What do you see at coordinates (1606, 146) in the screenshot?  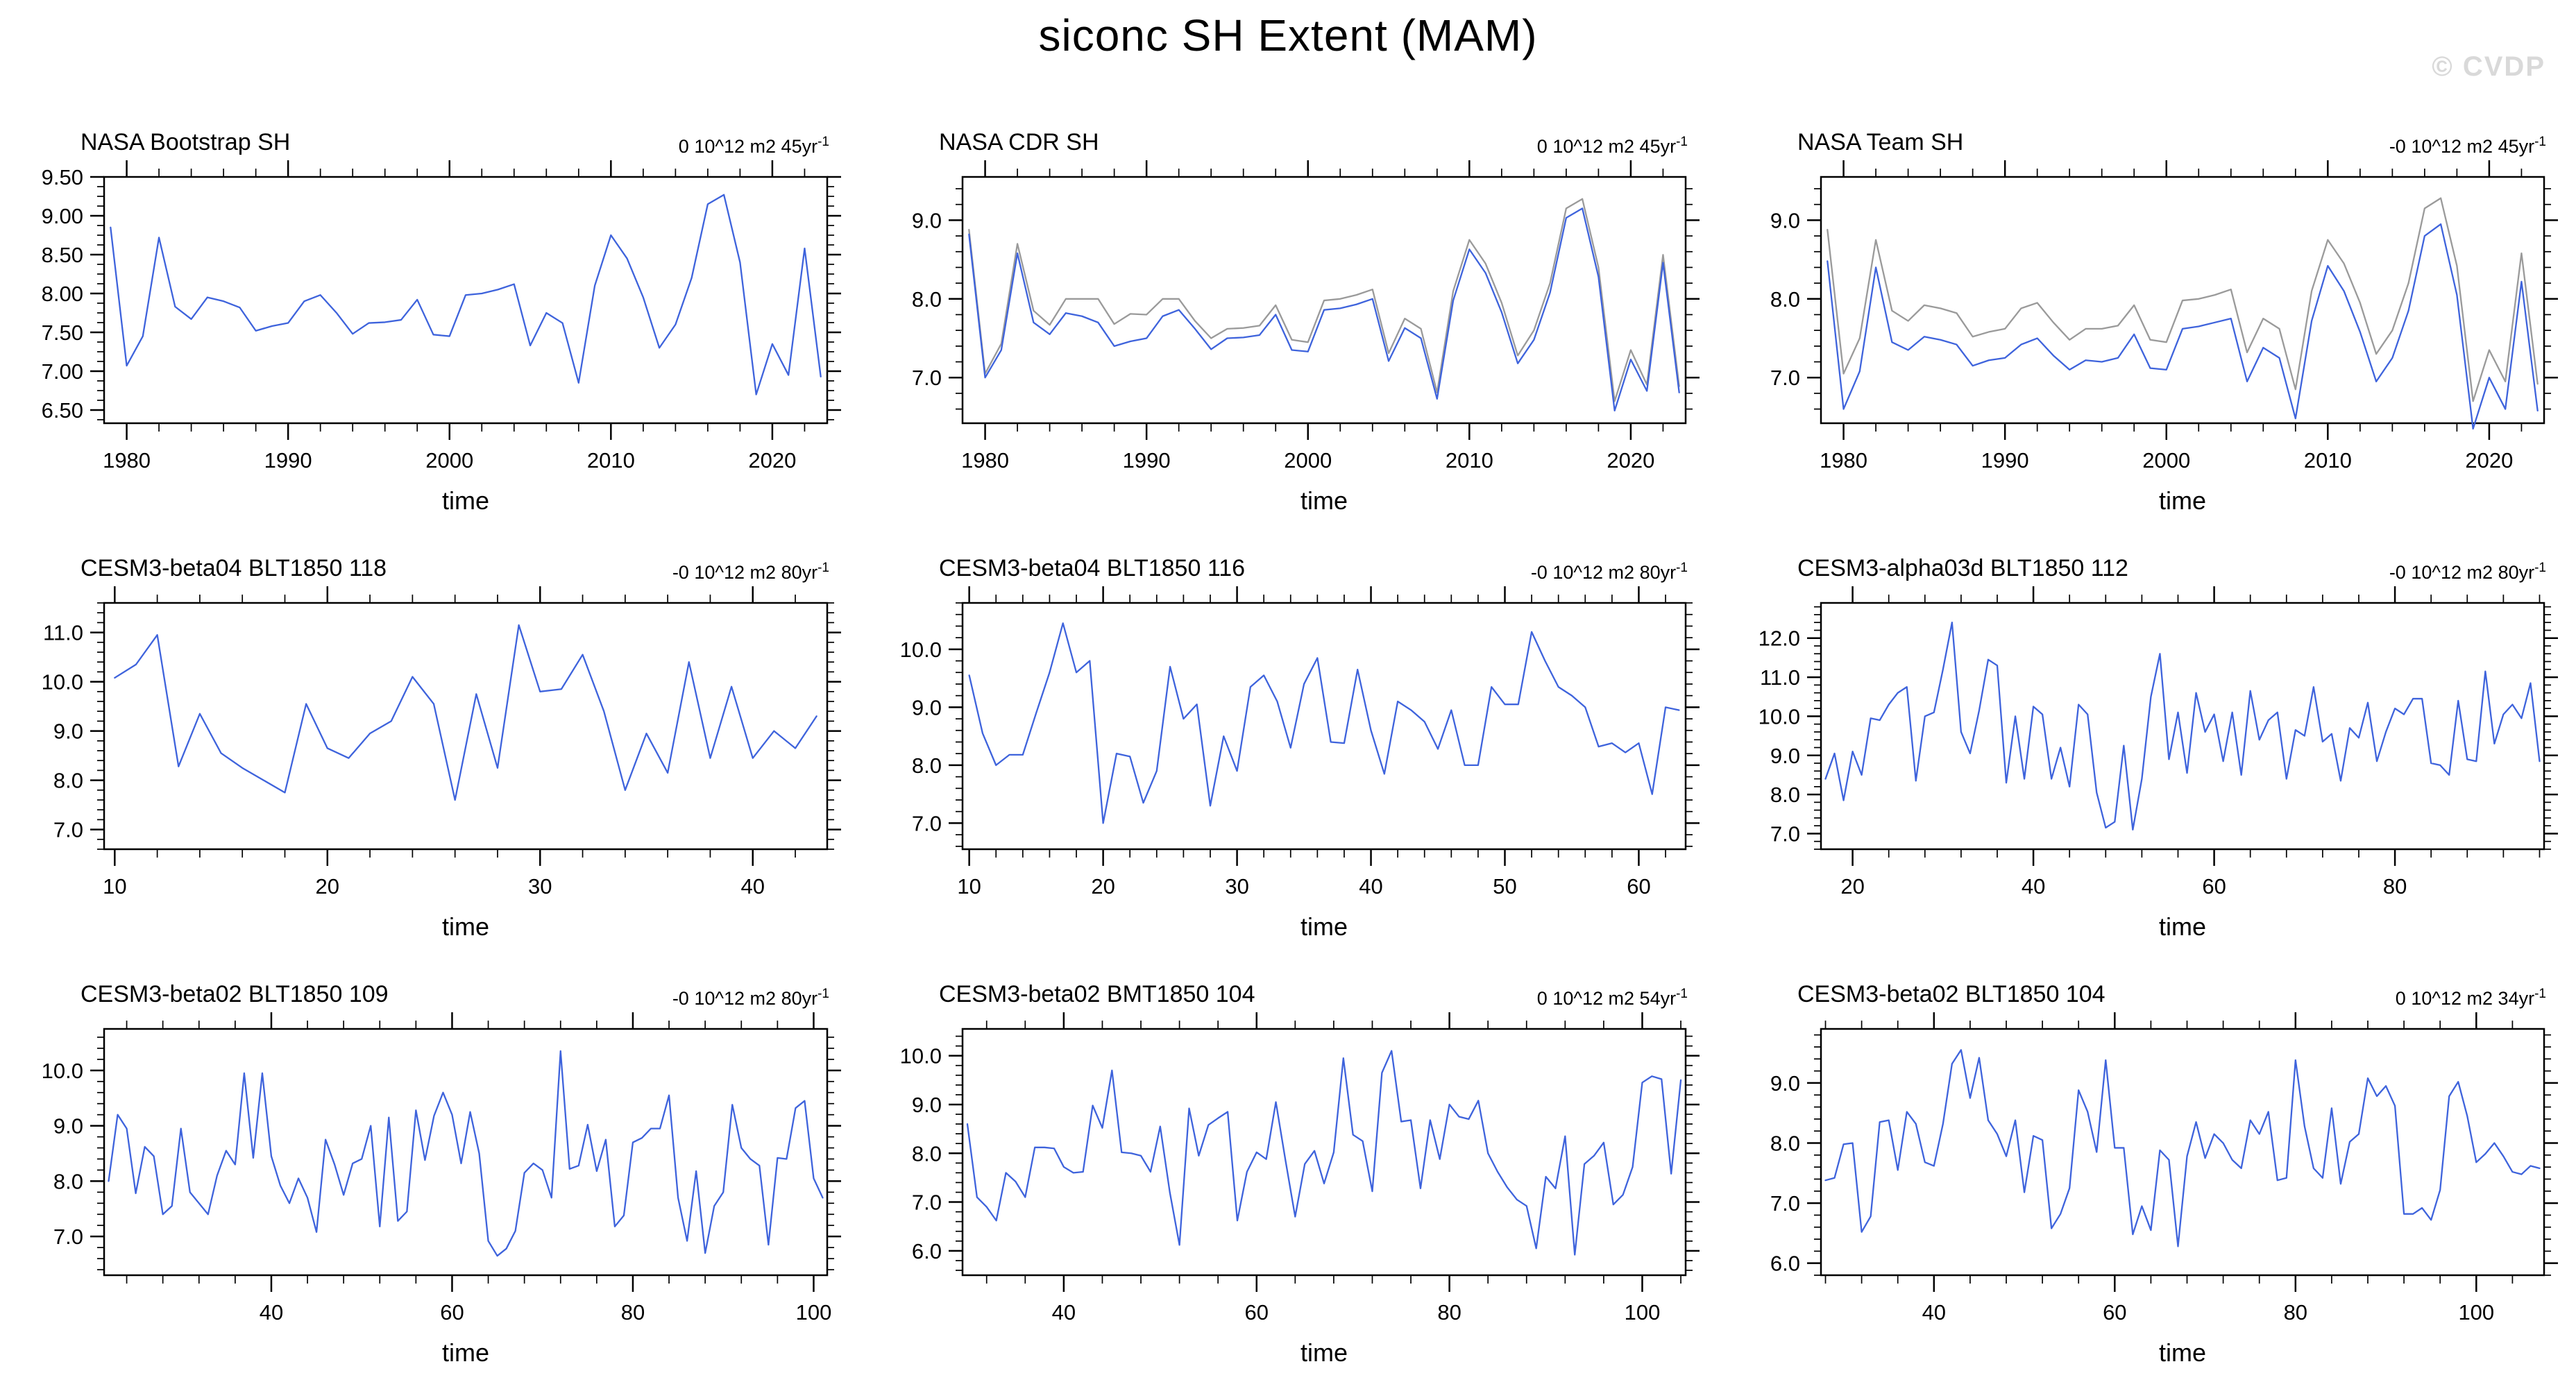 I see `panel-units-text: 0 10^12 m2 45yr` at bounding box center [1606, 146].